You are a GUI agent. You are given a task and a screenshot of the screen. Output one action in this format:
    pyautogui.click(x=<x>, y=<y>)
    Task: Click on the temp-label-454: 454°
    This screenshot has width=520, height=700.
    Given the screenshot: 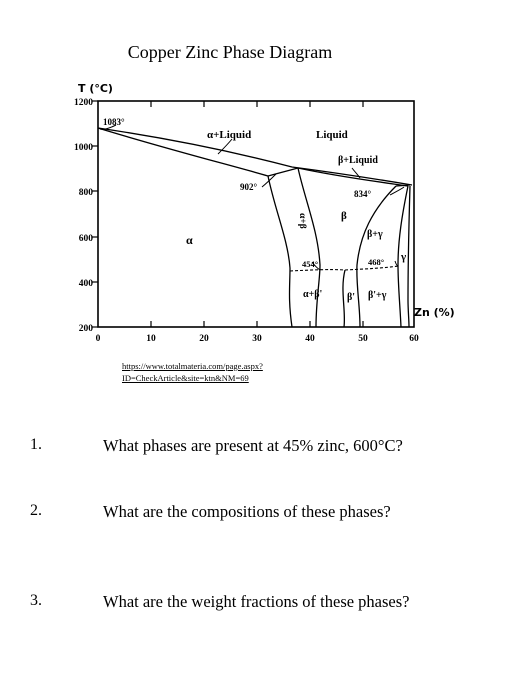 What is the action you would take?
    pyautogui.click(x=310, y=264)
    